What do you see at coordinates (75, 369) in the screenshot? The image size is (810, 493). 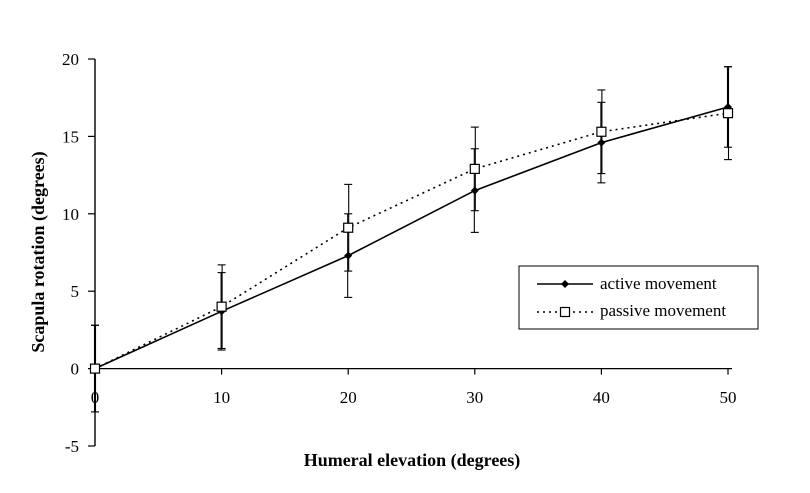 I see `y-tick-label: 0` at bounding box center [75, 369].